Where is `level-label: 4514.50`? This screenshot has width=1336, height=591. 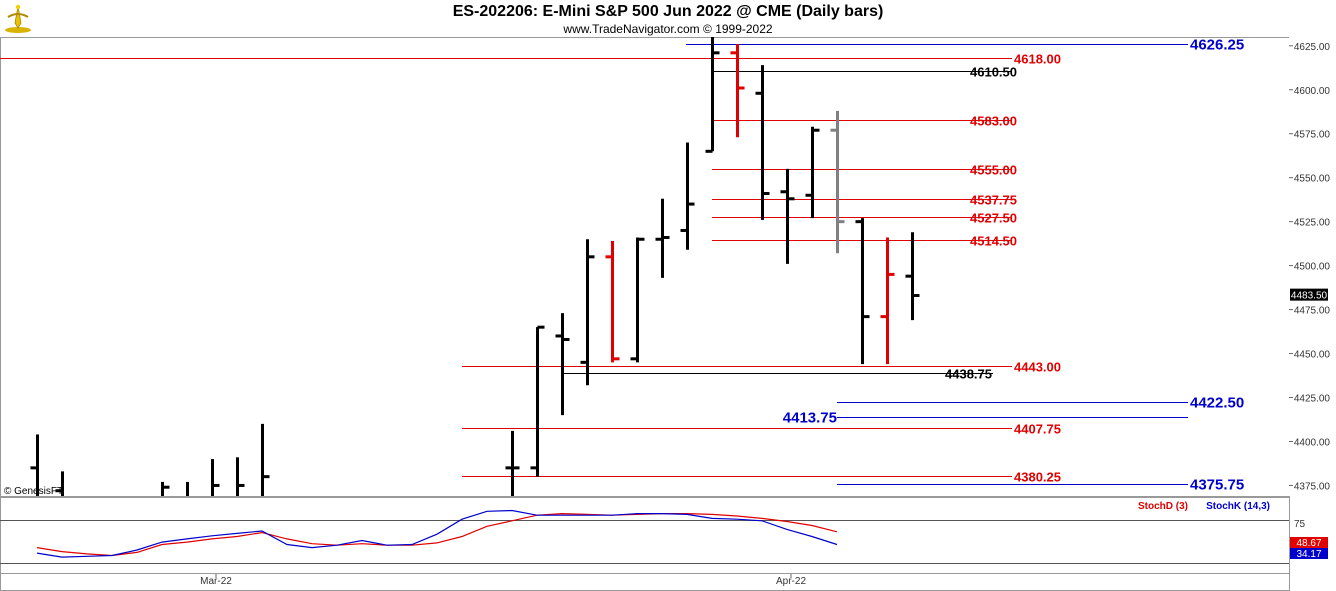 level-label: 4514.50 is located at coordinates (993, 241).